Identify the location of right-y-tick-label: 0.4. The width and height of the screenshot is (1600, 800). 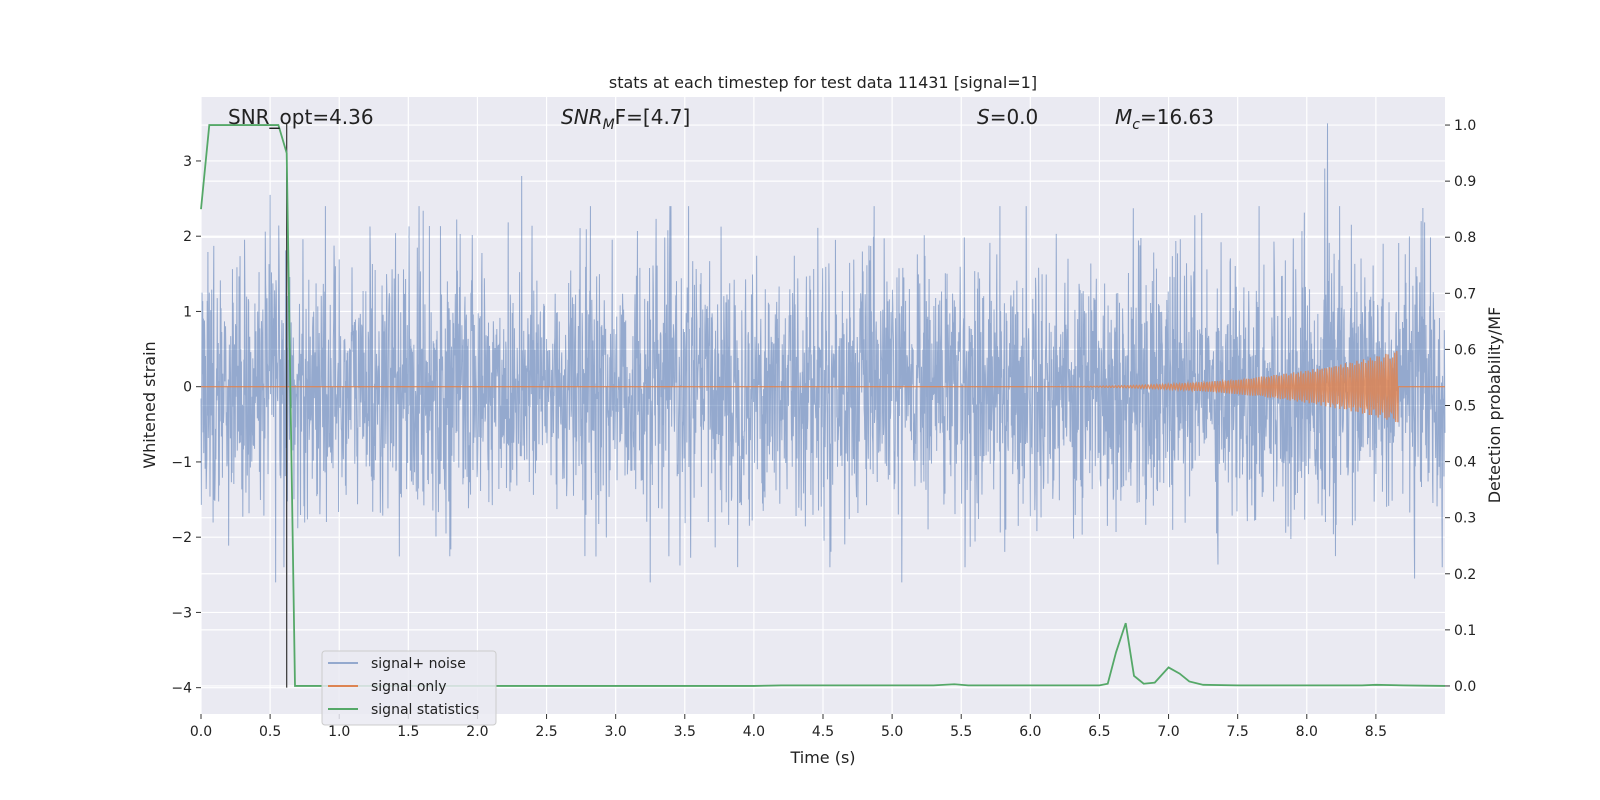
(1465, 463).